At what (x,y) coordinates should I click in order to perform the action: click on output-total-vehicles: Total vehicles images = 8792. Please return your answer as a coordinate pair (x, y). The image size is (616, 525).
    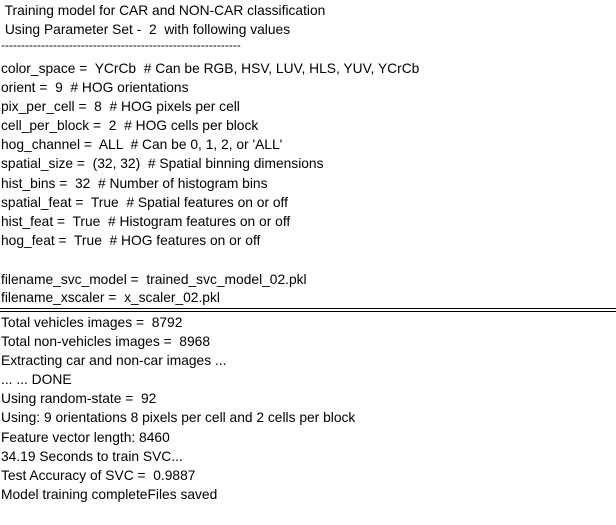
    Looking at the image, I should click on (92, 322).